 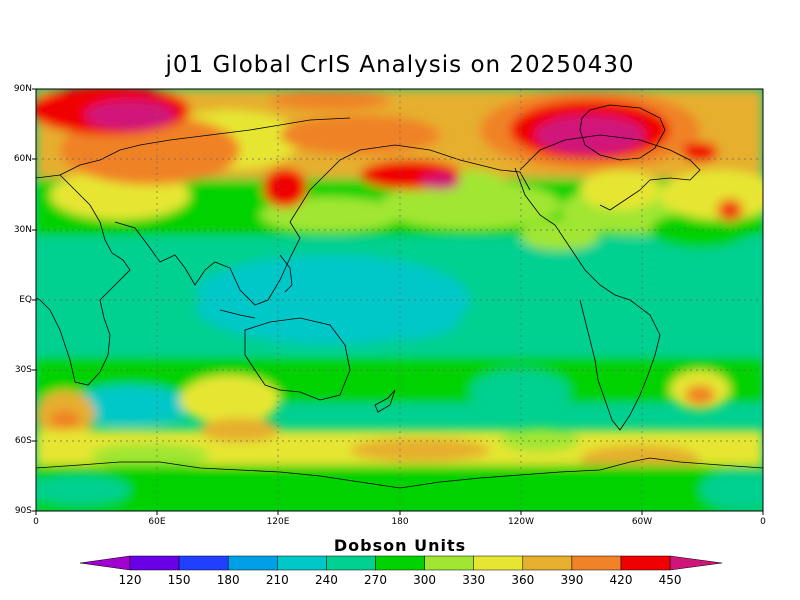 What do you see at coordinates (22, 89) in the screenshot?
I see `lat-label-90n: 90N` at bounding box center [22, 89].